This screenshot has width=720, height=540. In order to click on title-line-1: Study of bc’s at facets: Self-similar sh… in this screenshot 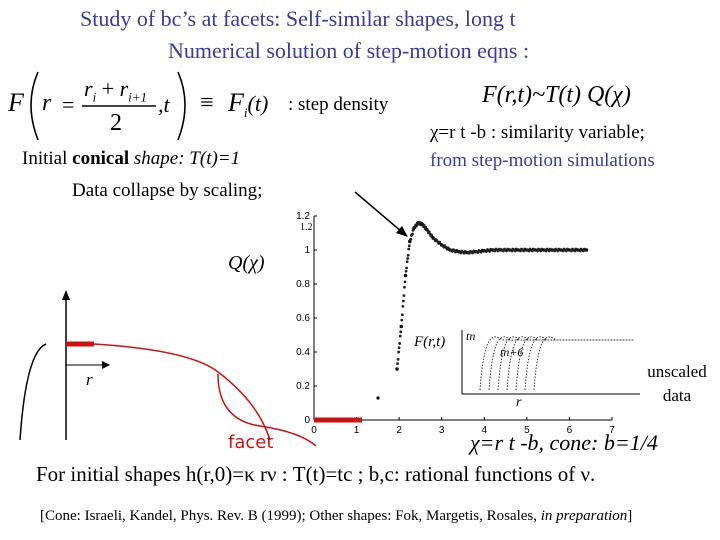, I will do `click(298, 18)`.